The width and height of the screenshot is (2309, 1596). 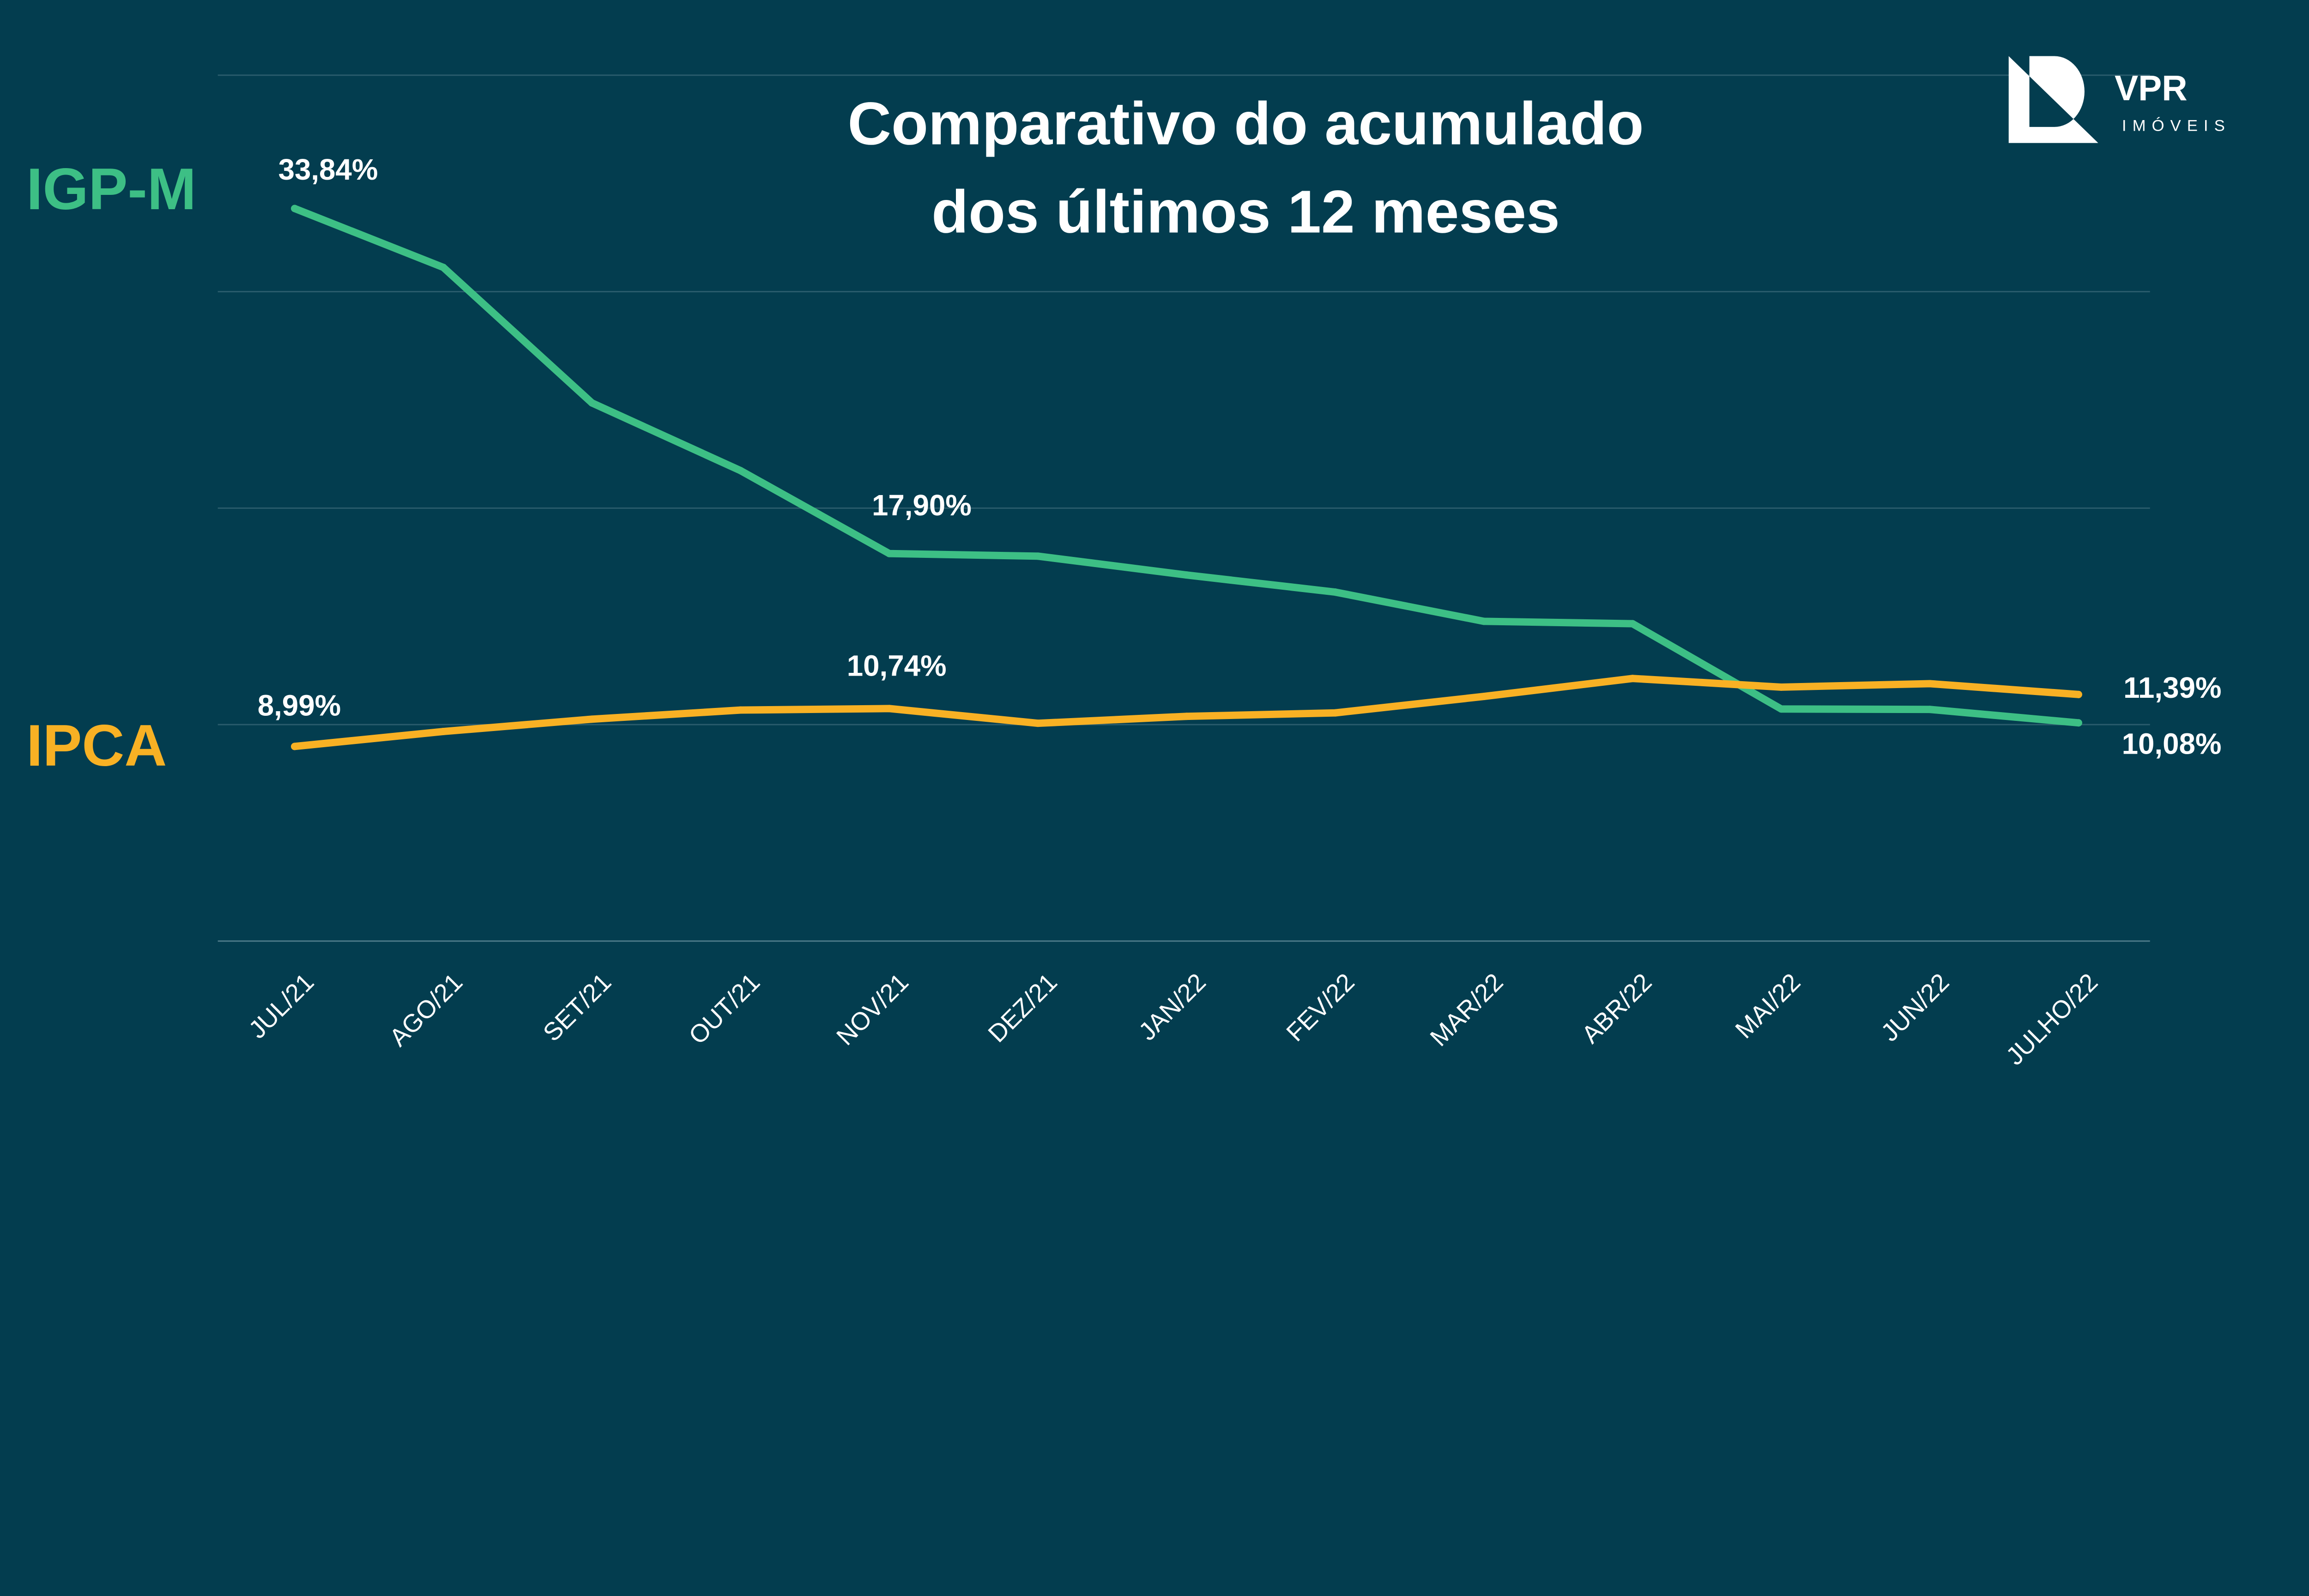 I want to click on data-label-ipca-jul22: 11,39%, so click(x=2172, y=687).